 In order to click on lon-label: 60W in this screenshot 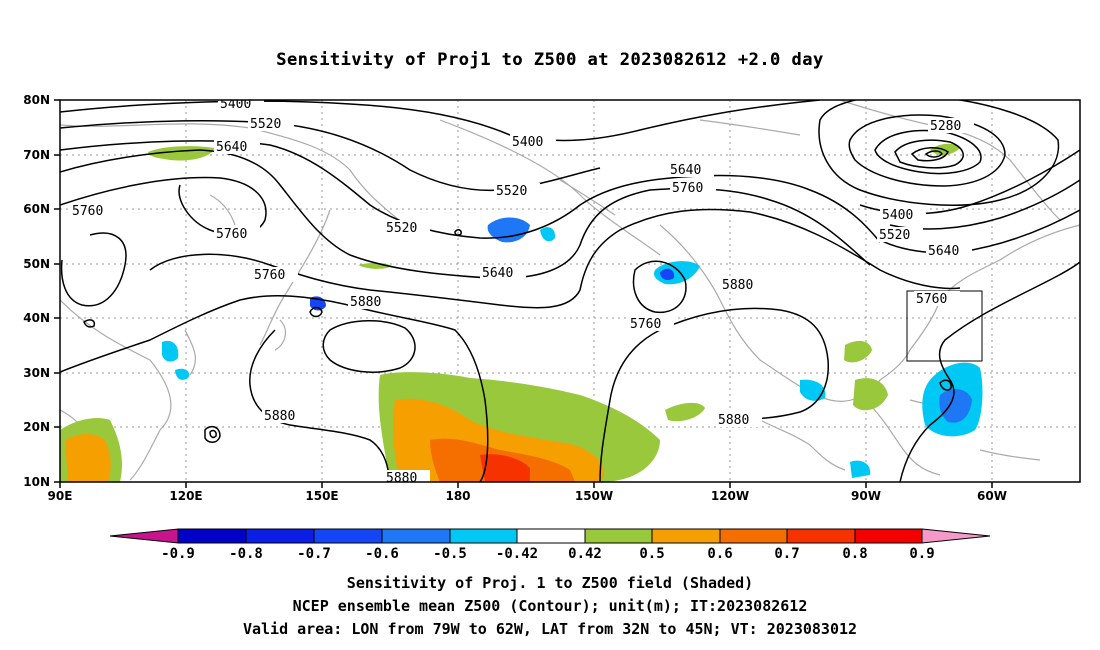, I will do `click(992, 496)`.